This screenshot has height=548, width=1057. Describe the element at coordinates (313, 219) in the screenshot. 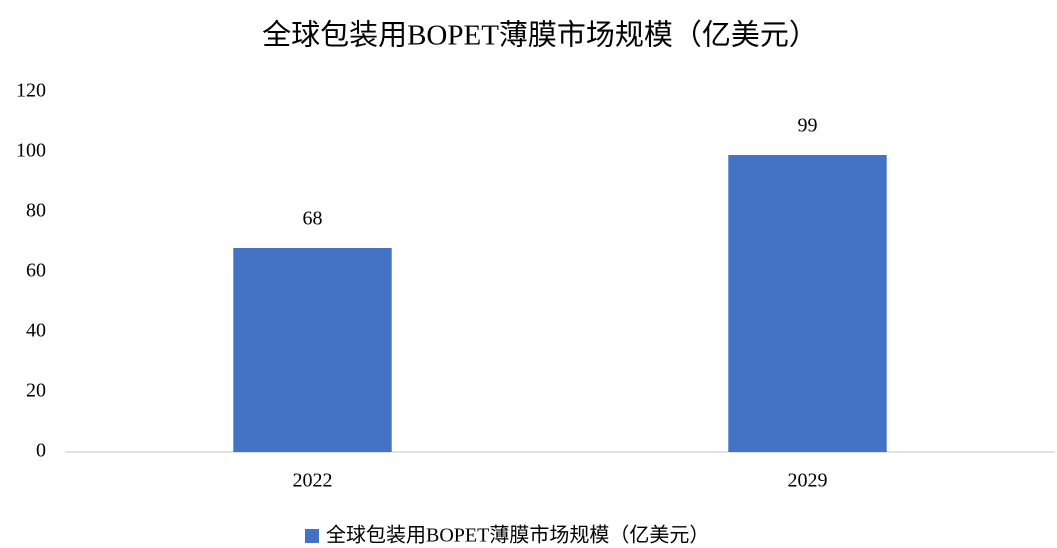

I see `data-label: 68` at that location.